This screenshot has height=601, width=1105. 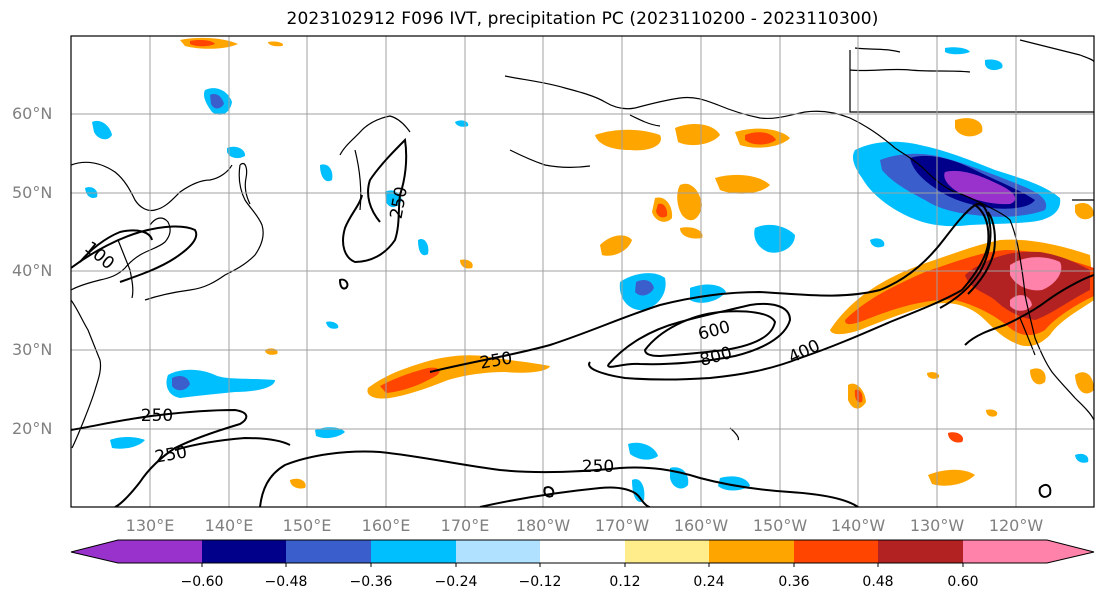 What do you see at coordinates (94, 551) in the screenshot?
I see `colorbar-extend-left` at bounding box center [94, 551].